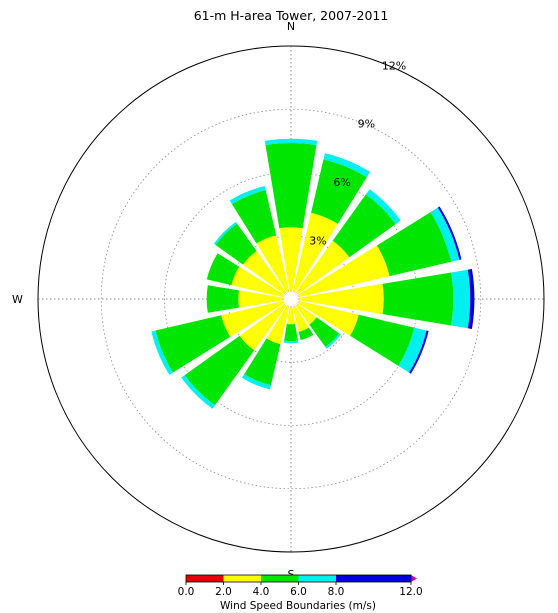  What do you see at coordinates (336, 592) in the screenshot?
I see `colorbar-tick-4: 8.0` at bounding box center [336, 592].